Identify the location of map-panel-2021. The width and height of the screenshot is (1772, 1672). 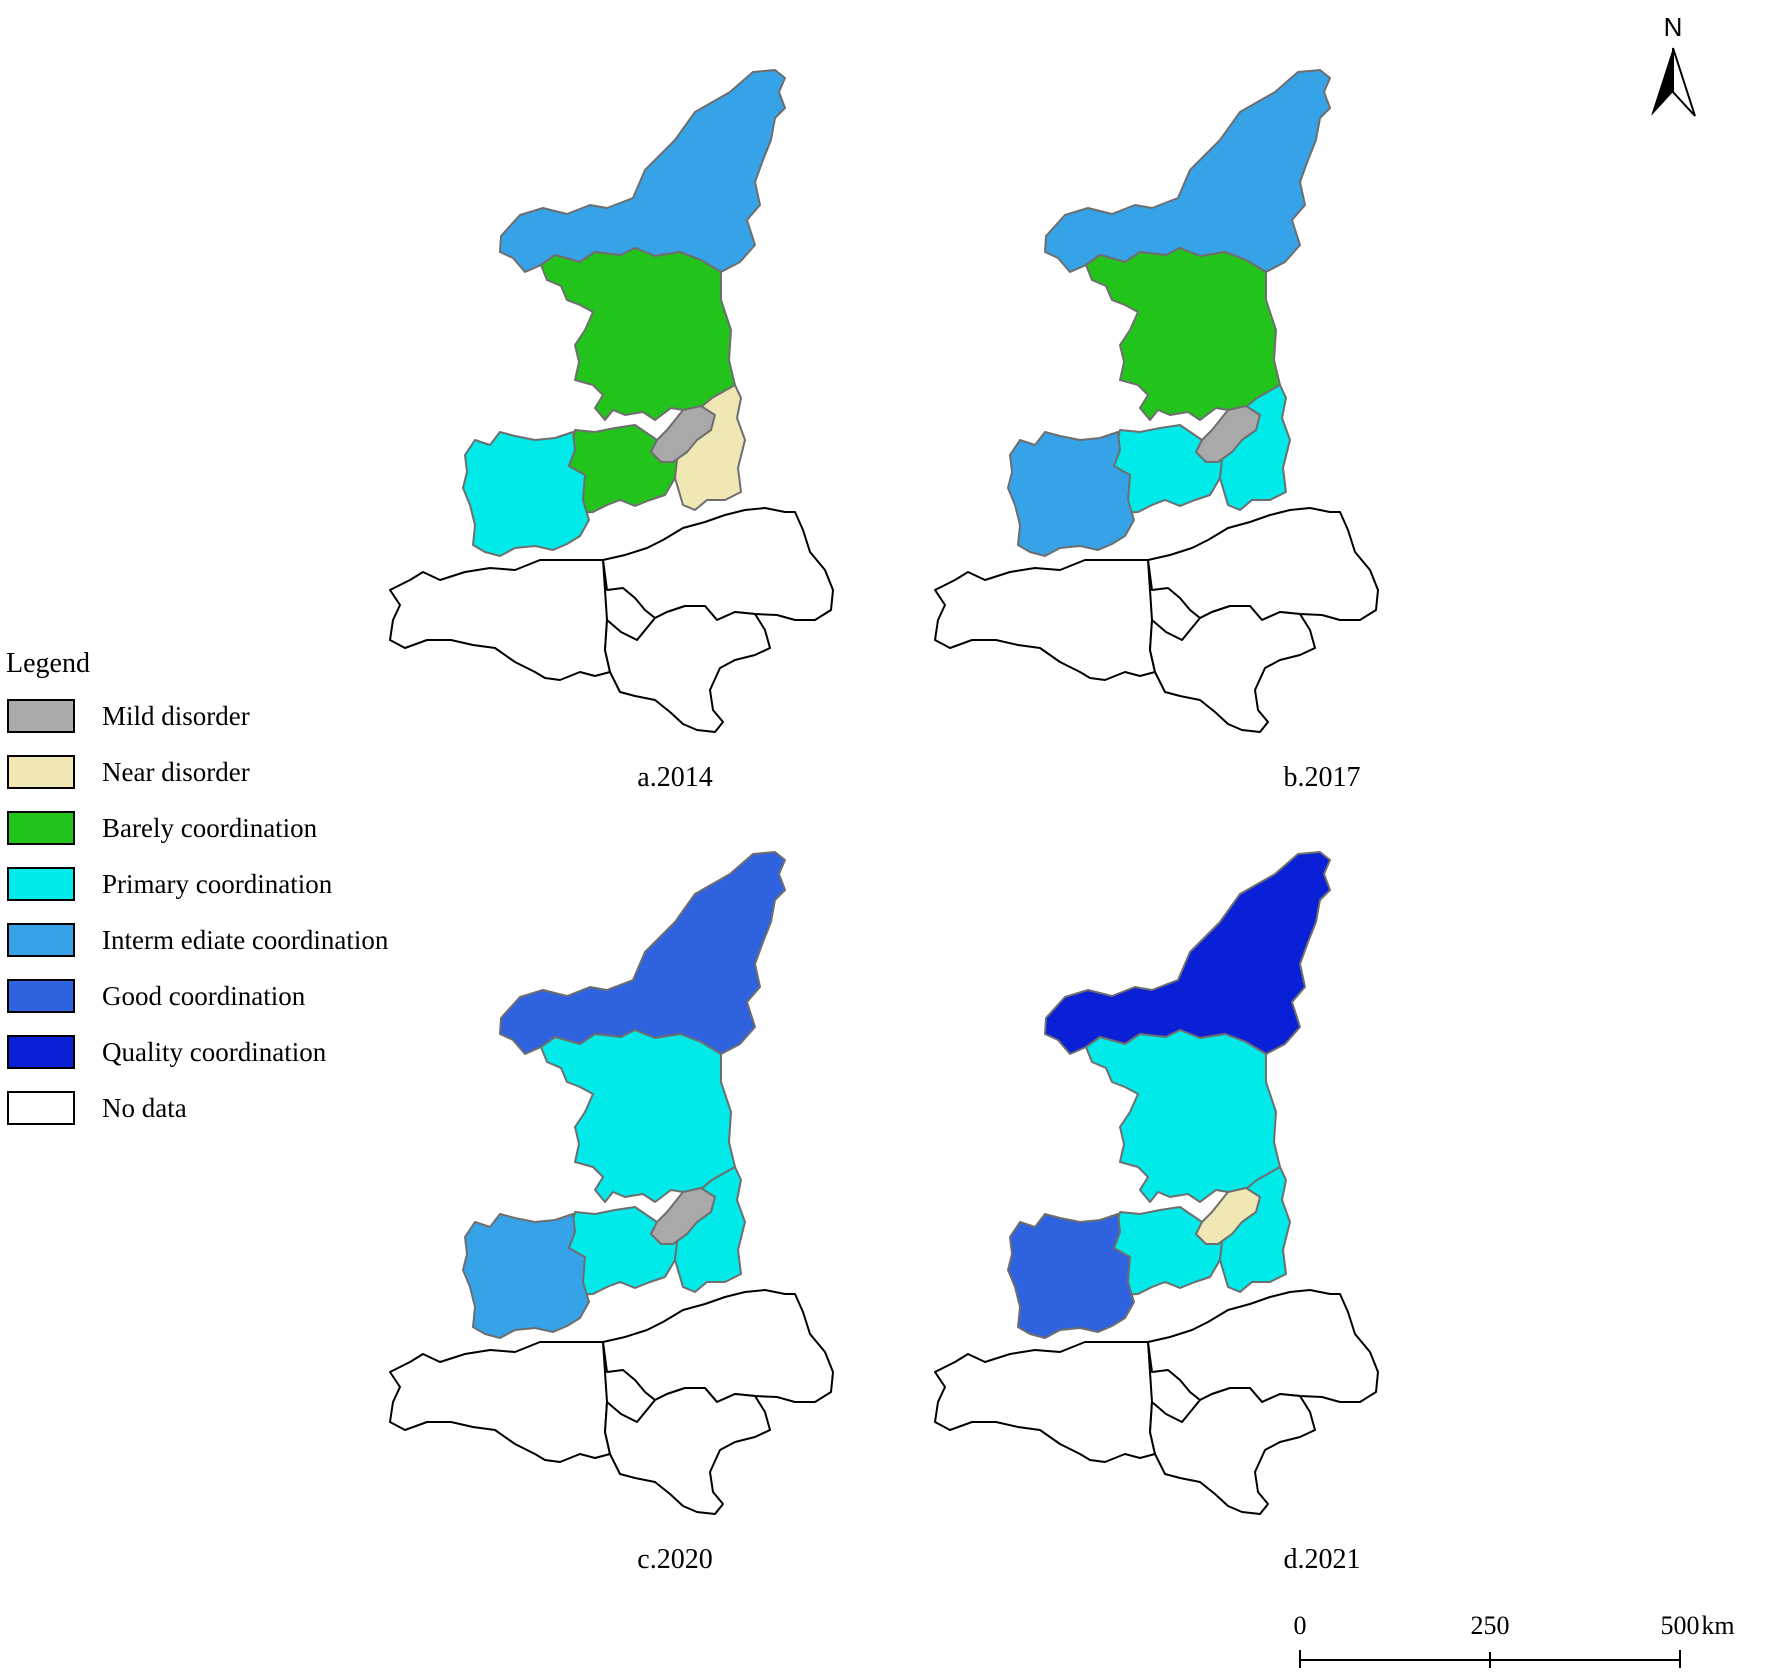
(1156, 1183).